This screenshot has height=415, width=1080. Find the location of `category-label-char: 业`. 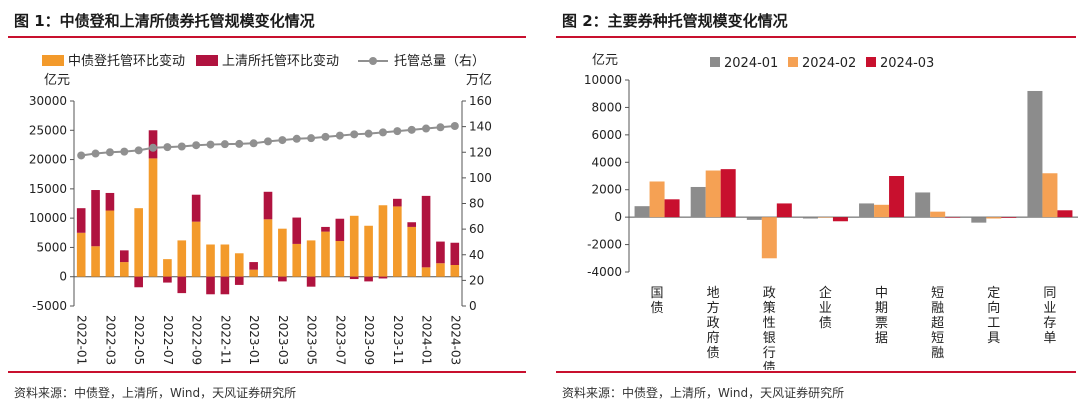

category-label-char: 业 is located at coordinates (1049, 308).